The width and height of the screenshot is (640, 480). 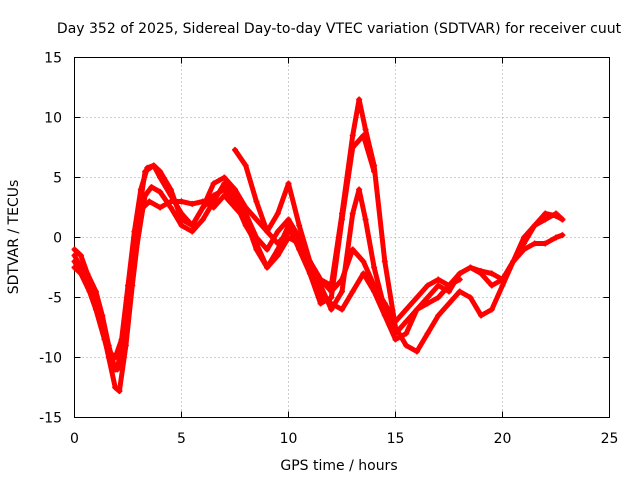 I want to click on x-tick-label: 25, so click(x=610, y=439).